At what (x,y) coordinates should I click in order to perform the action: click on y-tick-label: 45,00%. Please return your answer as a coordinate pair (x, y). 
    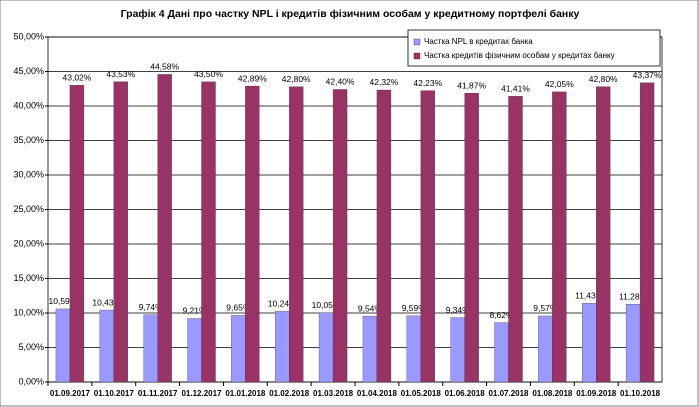
    Looking at the image, I should click on (28, 71).